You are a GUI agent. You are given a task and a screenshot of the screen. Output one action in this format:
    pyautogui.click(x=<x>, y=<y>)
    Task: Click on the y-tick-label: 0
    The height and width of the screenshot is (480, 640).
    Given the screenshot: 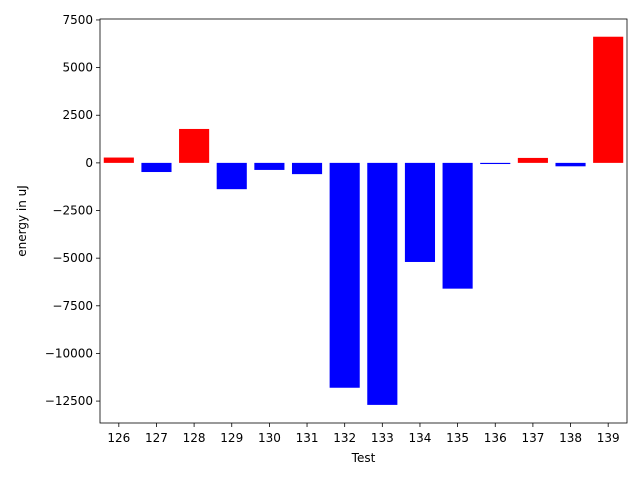 What is the action you would take?
    pyautogui.click(x=89, y=163)
    